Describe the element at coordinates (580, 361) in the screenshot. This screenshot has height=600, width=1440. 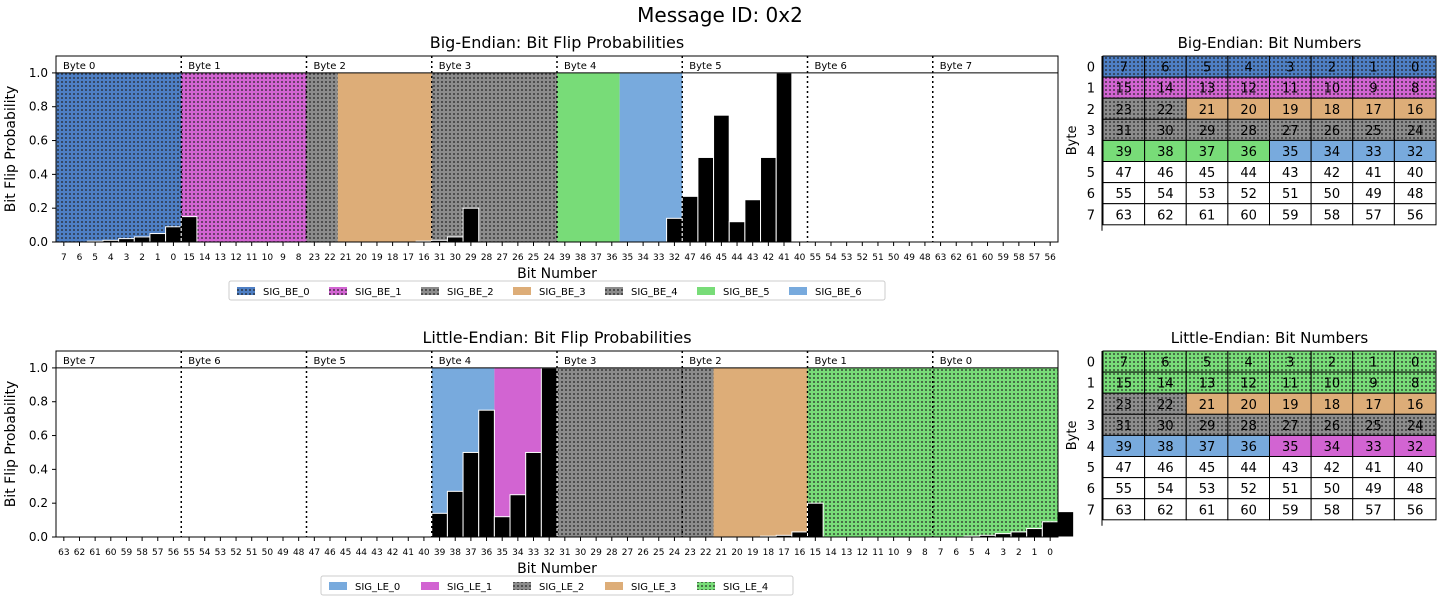
I see `byte-label: Byte 3` at that location.